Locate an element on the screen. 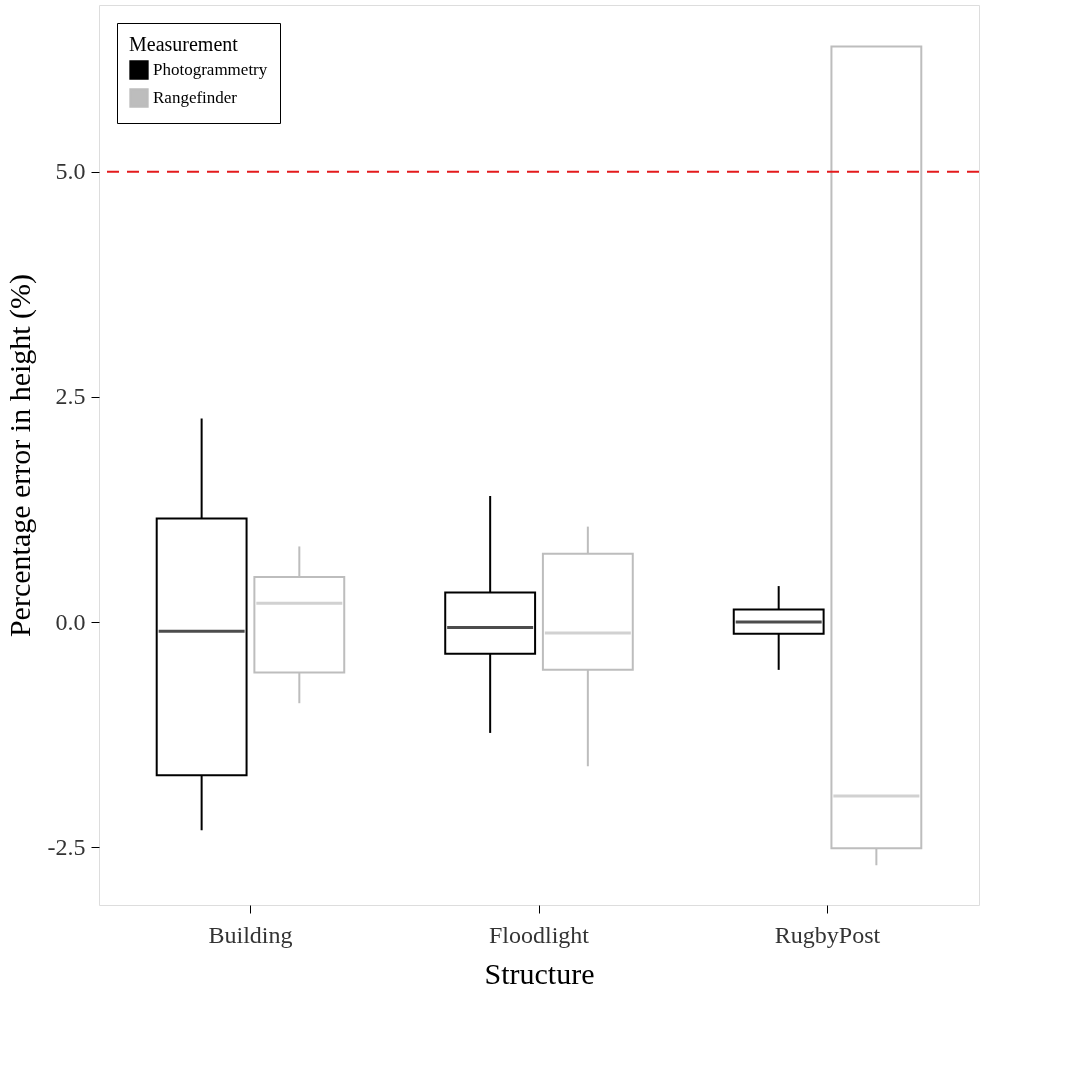  legend-label: Rangefinder is located at coordinates (195, 97).